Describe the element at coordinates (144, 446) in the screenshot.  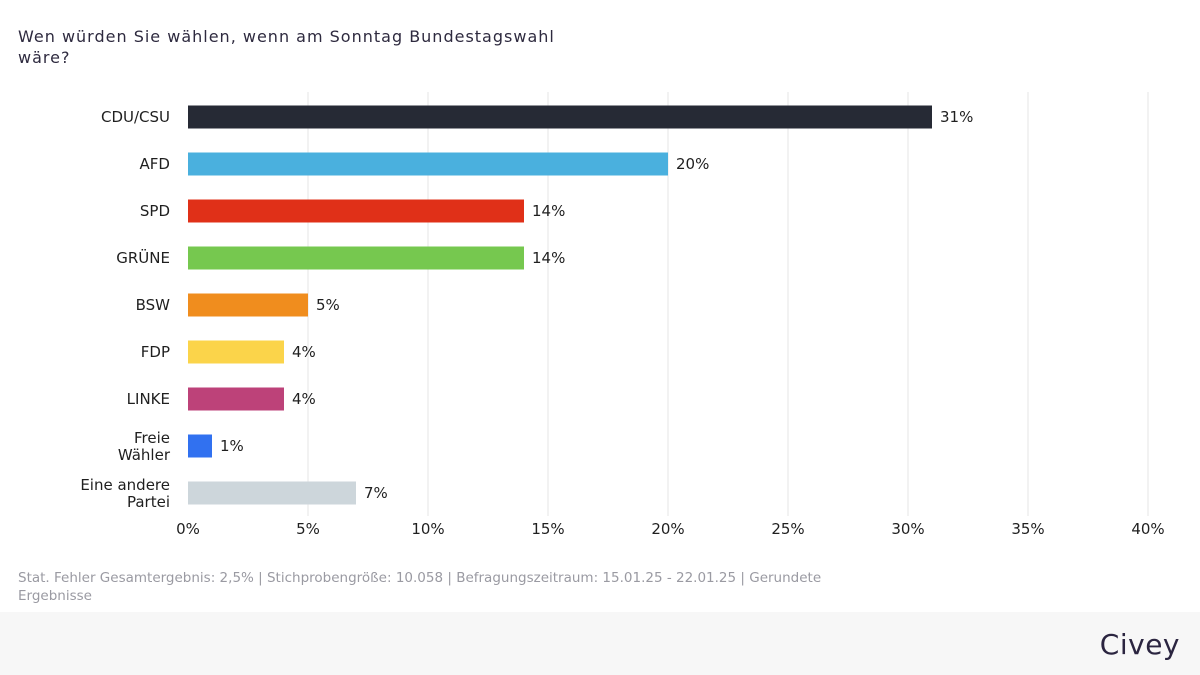
I see `category-label: Freie Wähler` at that location.